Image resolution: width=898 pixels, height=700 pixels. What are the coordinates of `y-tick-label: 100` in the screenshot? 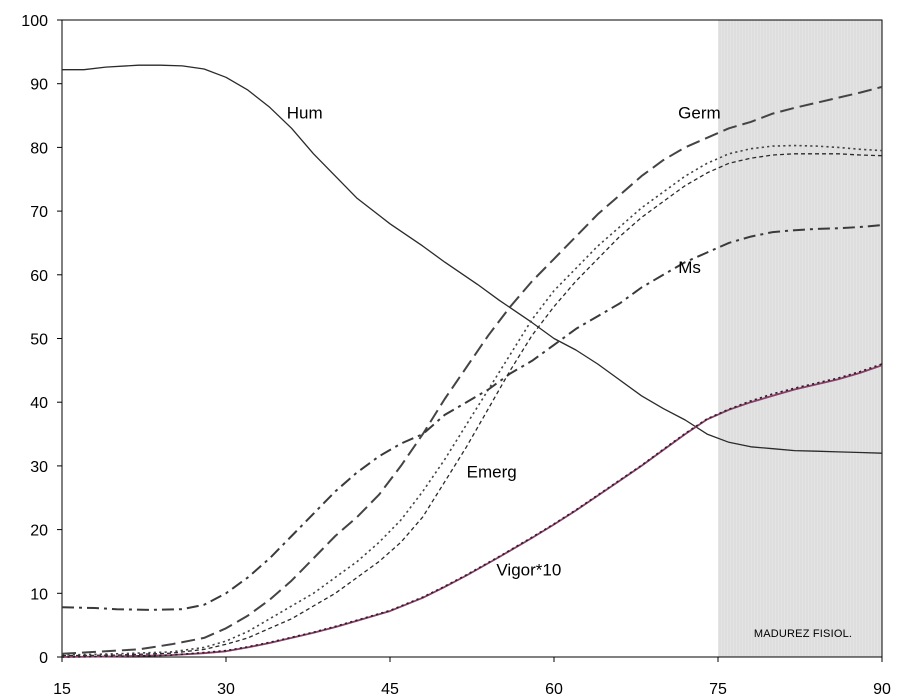 It's located at (34, 21).